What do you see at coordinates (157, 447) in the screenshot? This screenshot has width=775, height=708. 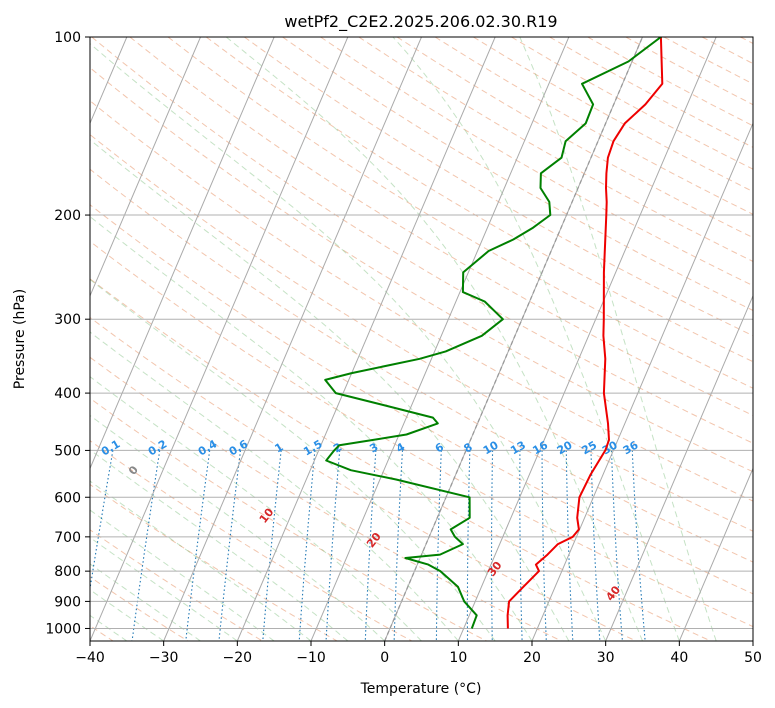 I see `mixing-ratio-label: 0.2` at bounding box center [157, 447].